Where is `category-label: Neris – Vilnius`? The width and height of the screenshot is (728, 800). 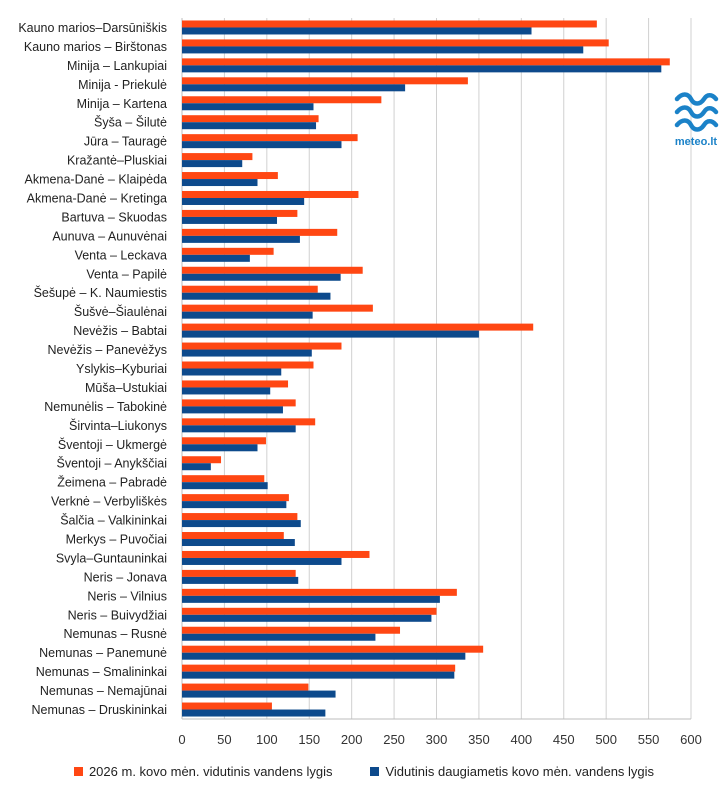 category-label: Neris – Vilnius is located at coordinates (127, 596).